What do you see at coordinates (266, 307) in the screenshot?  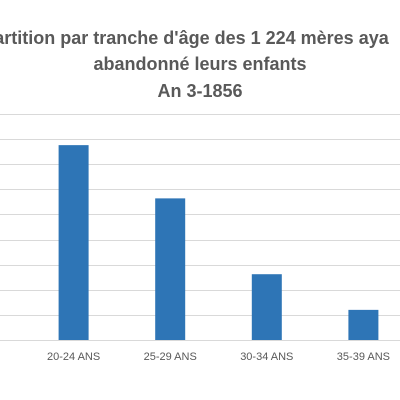 I see `bar-30-34-ans` at bounding box center [266, 307].